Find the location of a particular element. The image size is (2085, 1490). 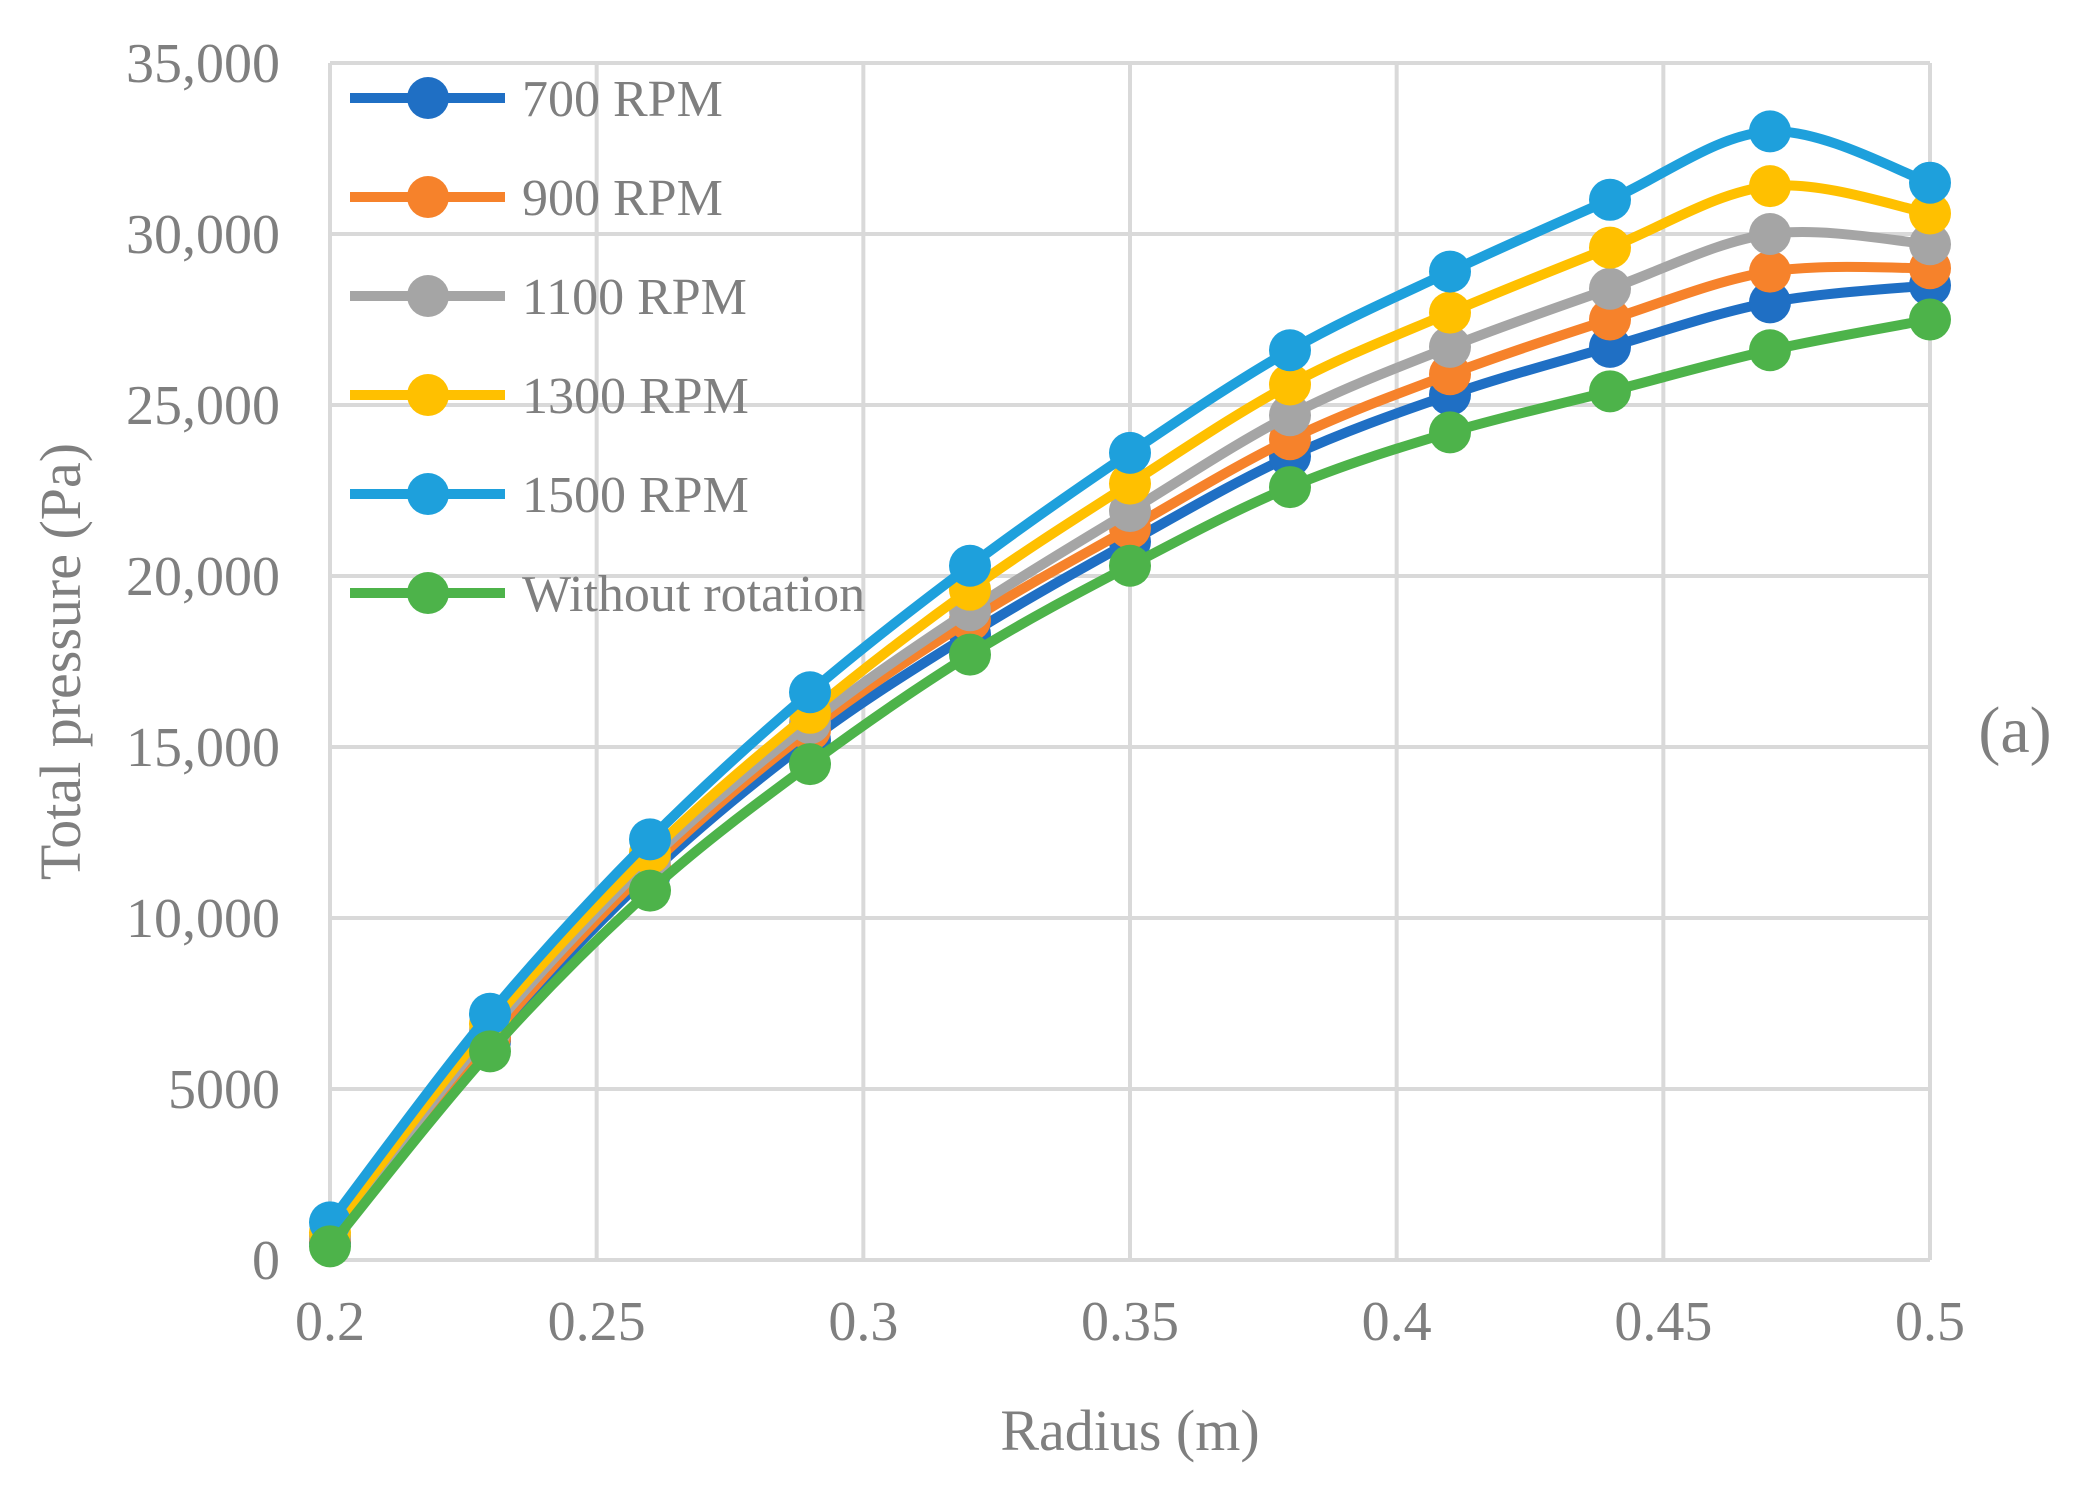

y-tick-label: 25,000 is located at coordinates (203, 406).